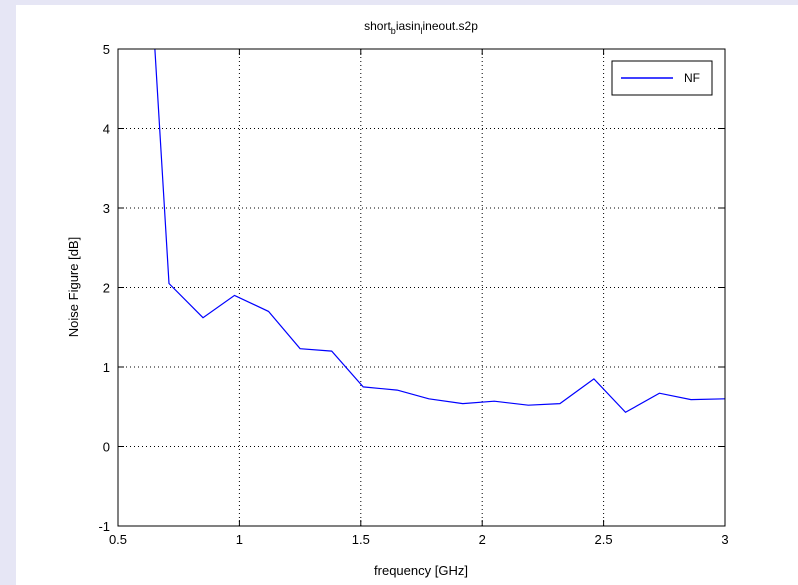  I want to click on y-tick-label: 3, so click(106, 208).